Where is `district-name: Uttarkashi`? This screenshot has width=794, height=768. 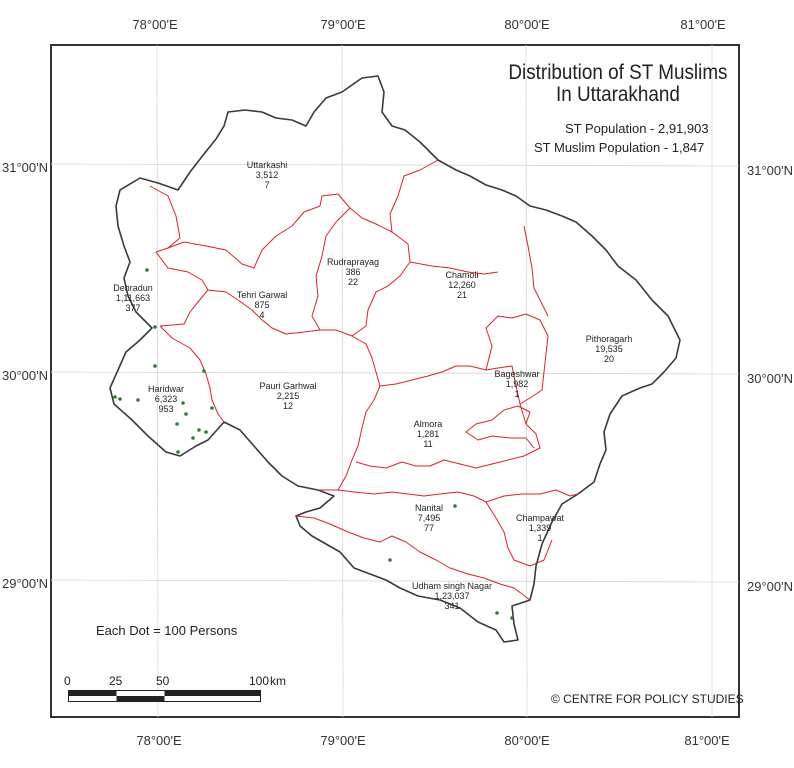 district-name: Uttarkashi is located at coordinates (267, 165).